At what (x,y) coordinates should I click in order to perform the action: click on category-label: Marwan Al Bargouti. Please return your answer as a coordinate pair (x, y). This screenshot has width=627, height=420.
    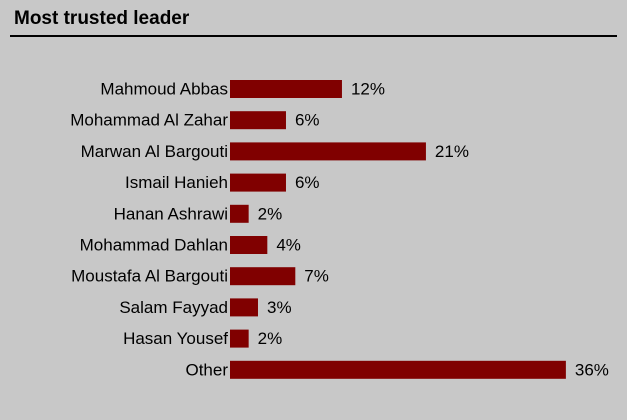
    Looking at the image, I should click on (154, 151).